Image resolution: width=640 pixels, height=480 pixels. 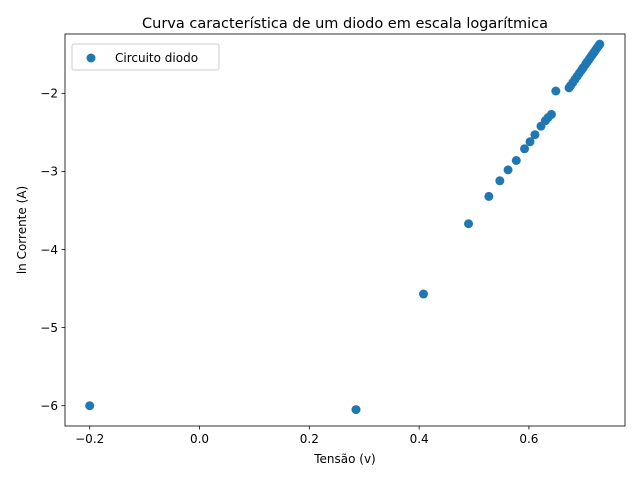 I want to click on y-tick-label: −6, so click(x=49, y=406).